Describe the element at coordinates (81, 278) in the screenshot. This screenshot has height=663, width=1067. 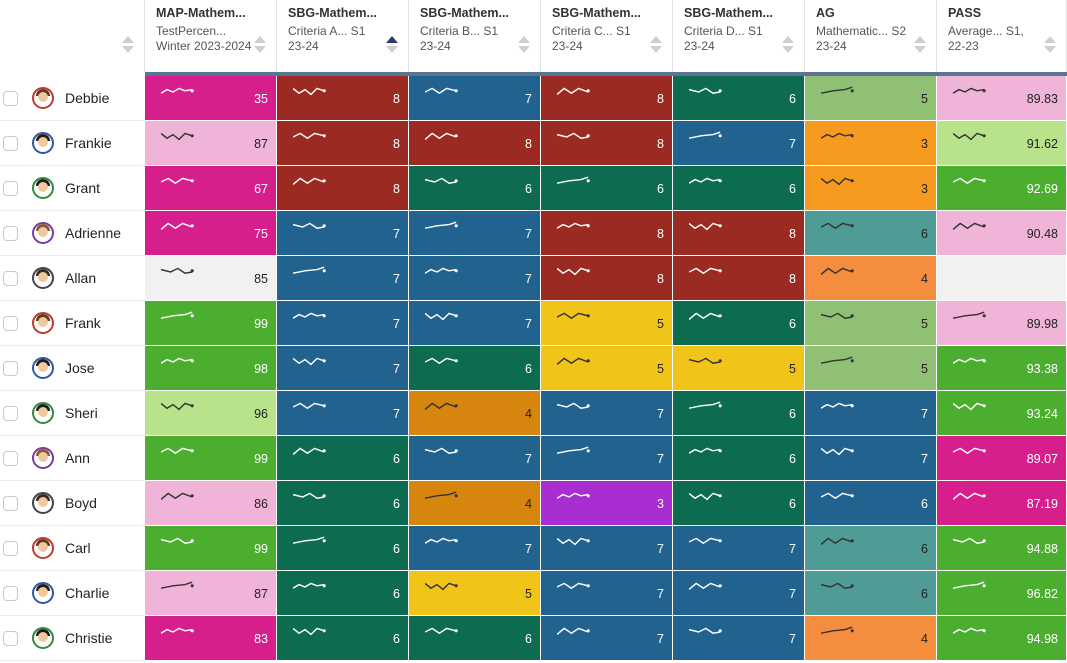
I see `student-name: Allan` at that location.